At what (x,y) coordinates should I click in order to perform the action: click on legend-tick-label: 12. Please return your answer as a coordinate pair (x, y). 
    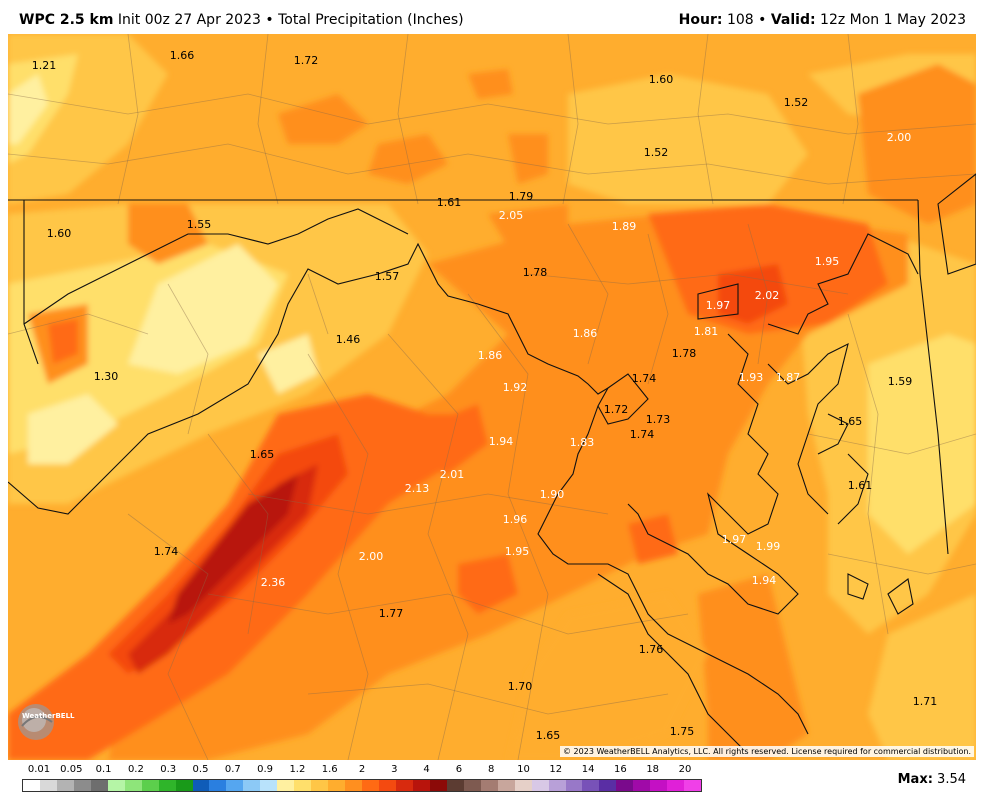
    Looking at the image, I should click on (556, 769).